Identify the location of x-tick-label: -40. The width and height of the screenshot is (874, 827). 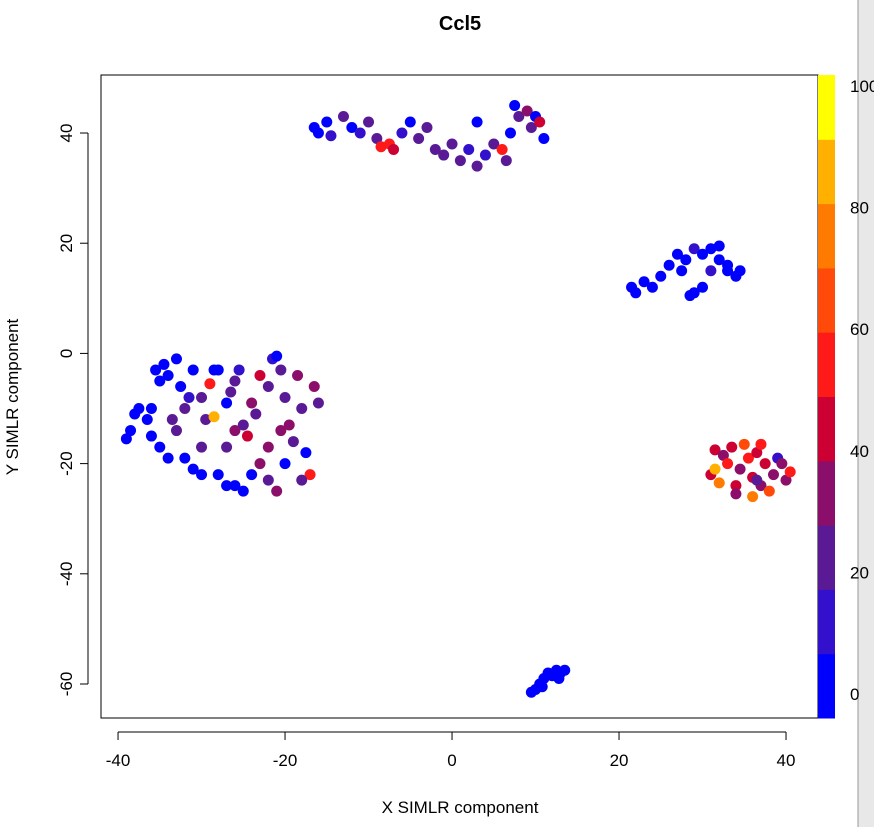
(118, 760).